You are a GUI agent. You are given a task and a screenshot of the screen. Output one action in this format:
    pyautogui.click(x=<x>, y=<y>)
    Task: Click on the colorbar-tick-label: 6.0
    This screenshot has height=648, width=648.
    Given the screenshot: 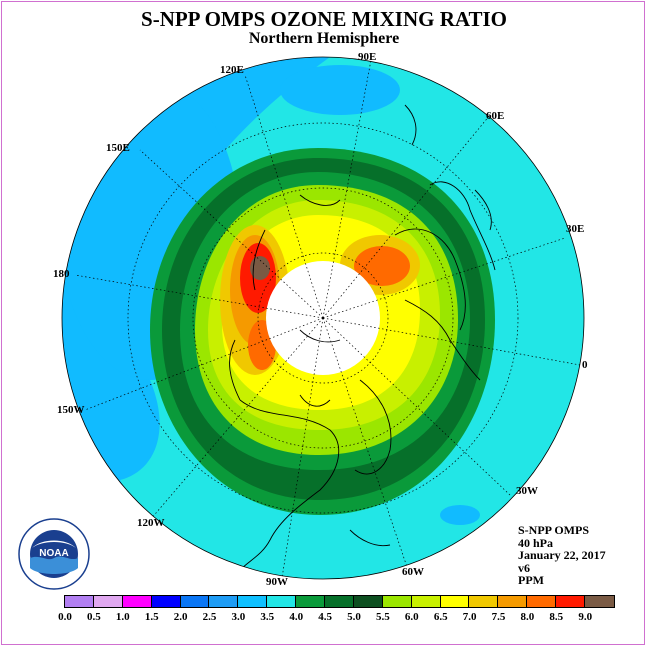 What is the action you would take?
    pyautogui.click(x=411, y=617)
    